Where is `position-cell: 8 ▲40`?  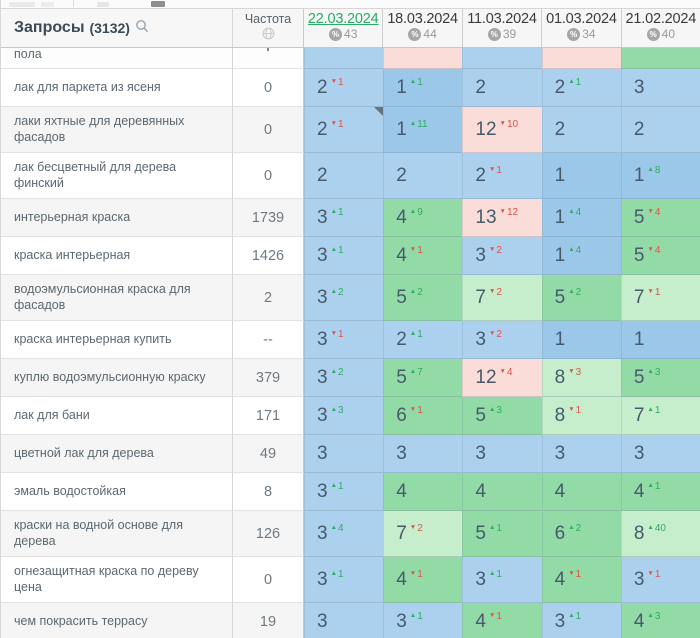
position-cell: 8 ▲40 is located at coordinates (660, 534).